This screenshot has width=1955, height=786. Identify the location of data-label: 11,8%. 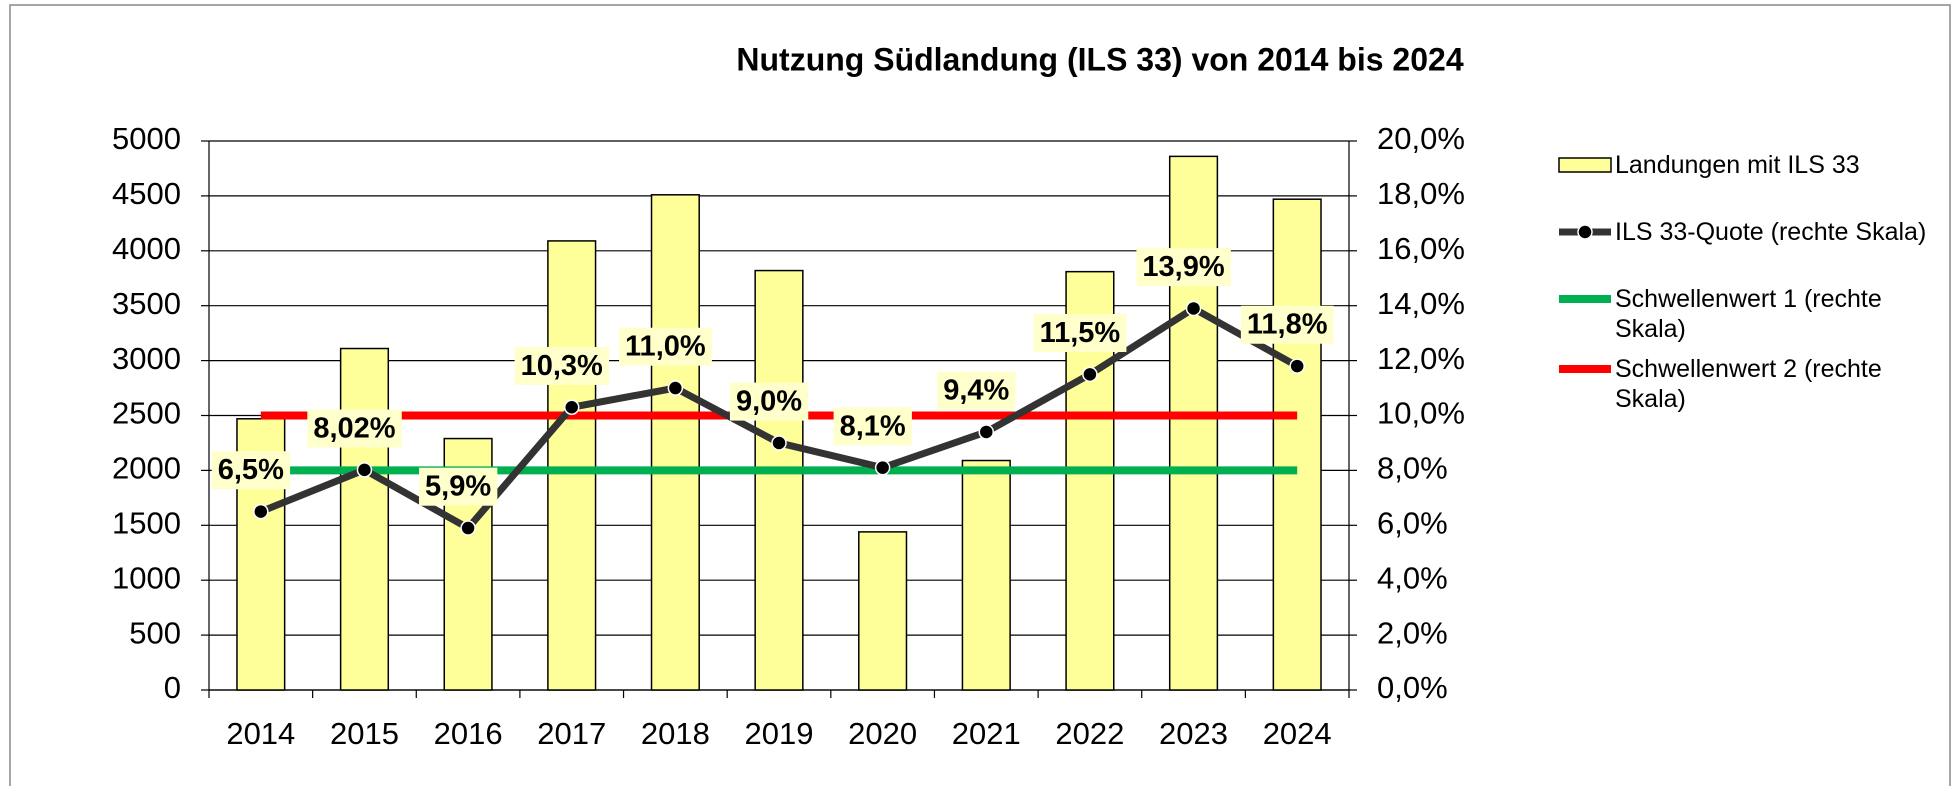
(1287, 325).